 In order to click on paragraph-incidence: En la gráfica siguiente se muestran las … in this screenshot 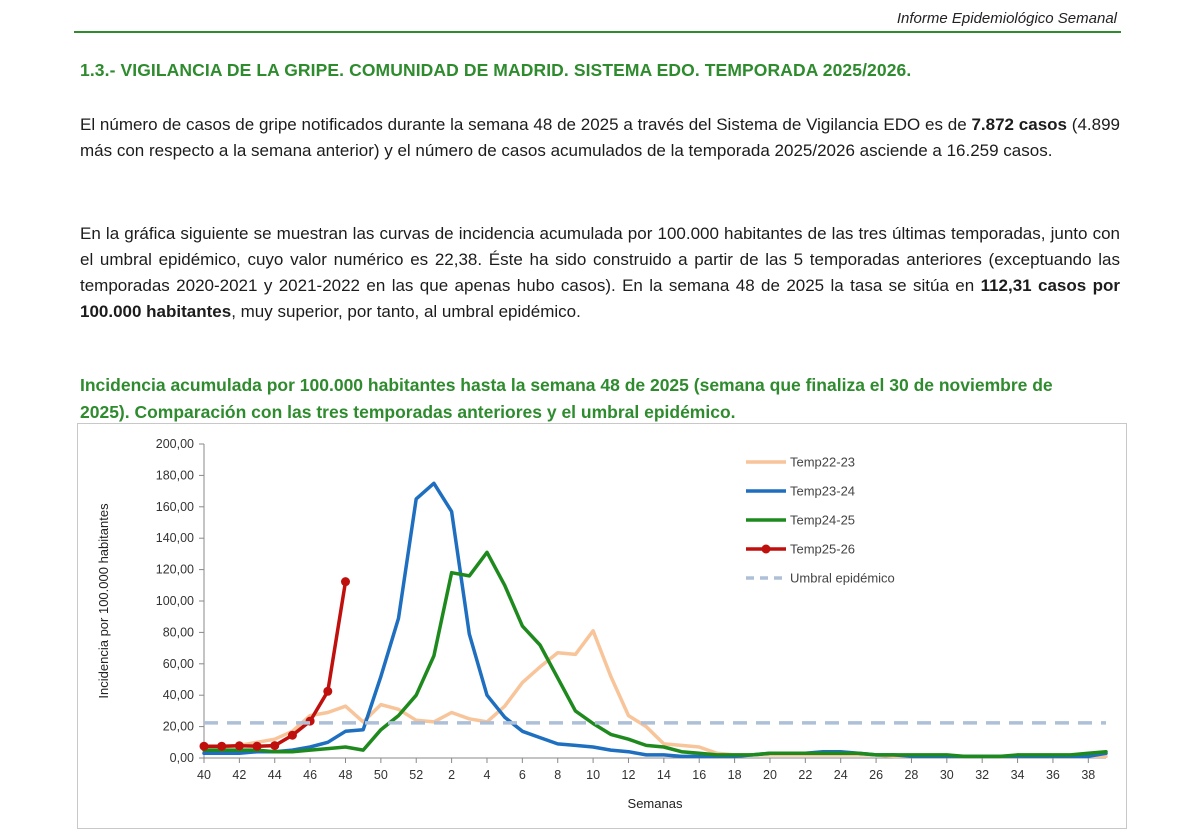, I will do `click(600, 273)`.